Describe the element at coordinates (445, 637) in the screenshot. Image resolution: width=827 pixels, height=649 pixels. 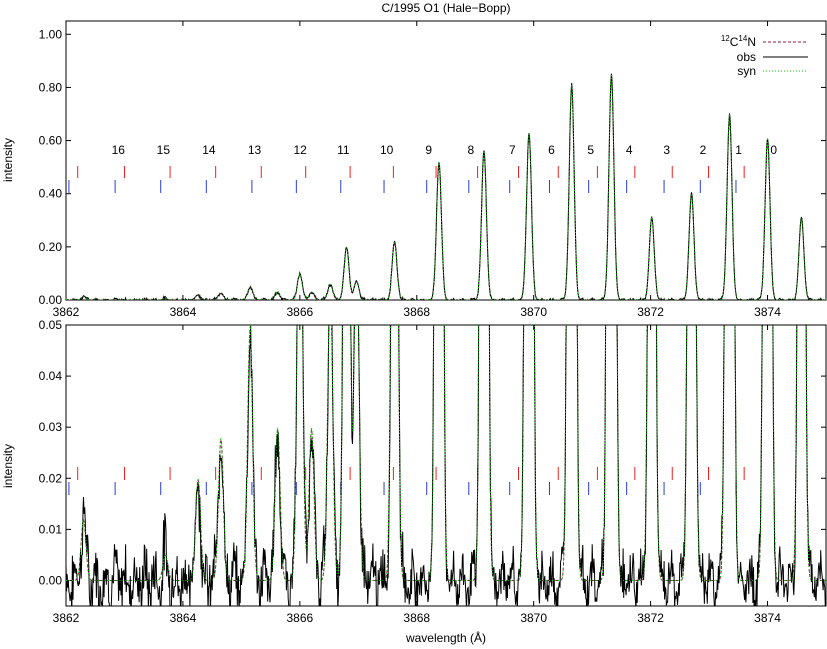
I see `x-axis-label: wavelength (Å)` at that location.